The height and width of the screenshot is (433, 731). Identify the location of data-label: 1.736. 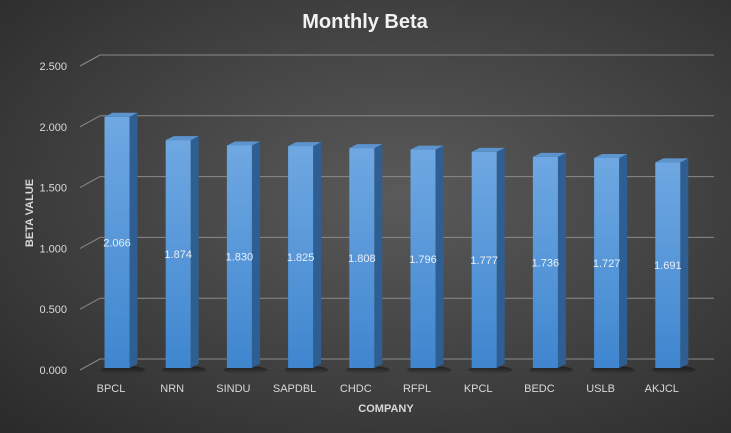
(546, 263).